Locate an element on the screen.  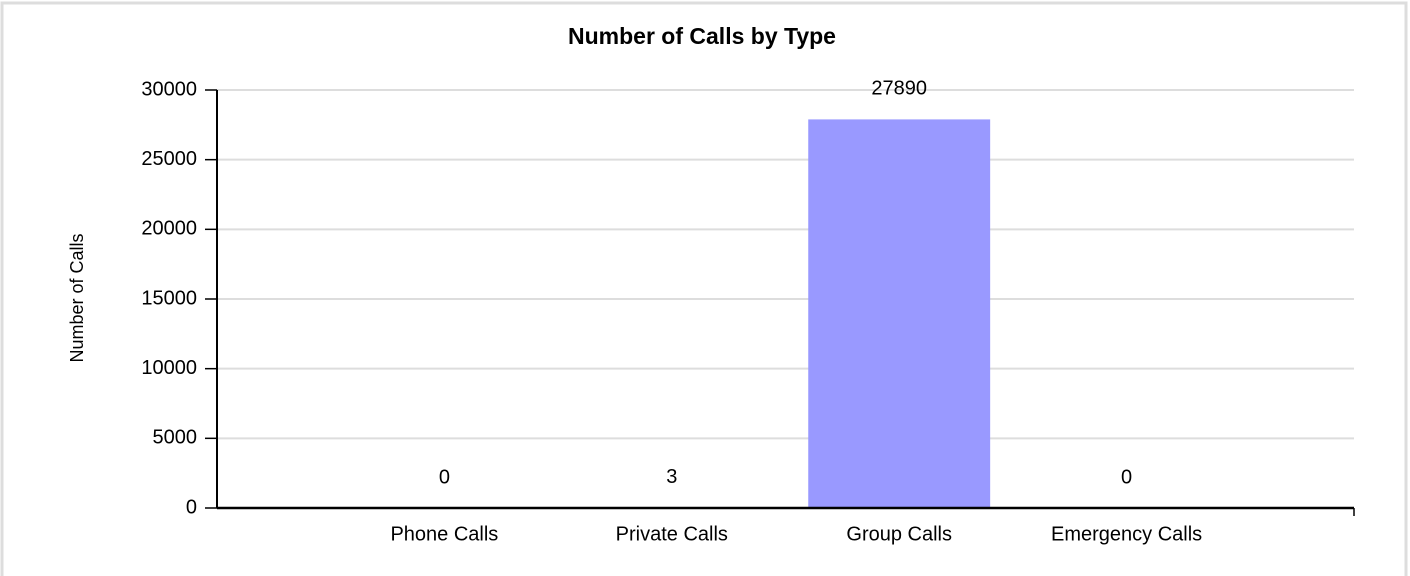
y-tick-label: 5000 is located at coordinates (175, 438).